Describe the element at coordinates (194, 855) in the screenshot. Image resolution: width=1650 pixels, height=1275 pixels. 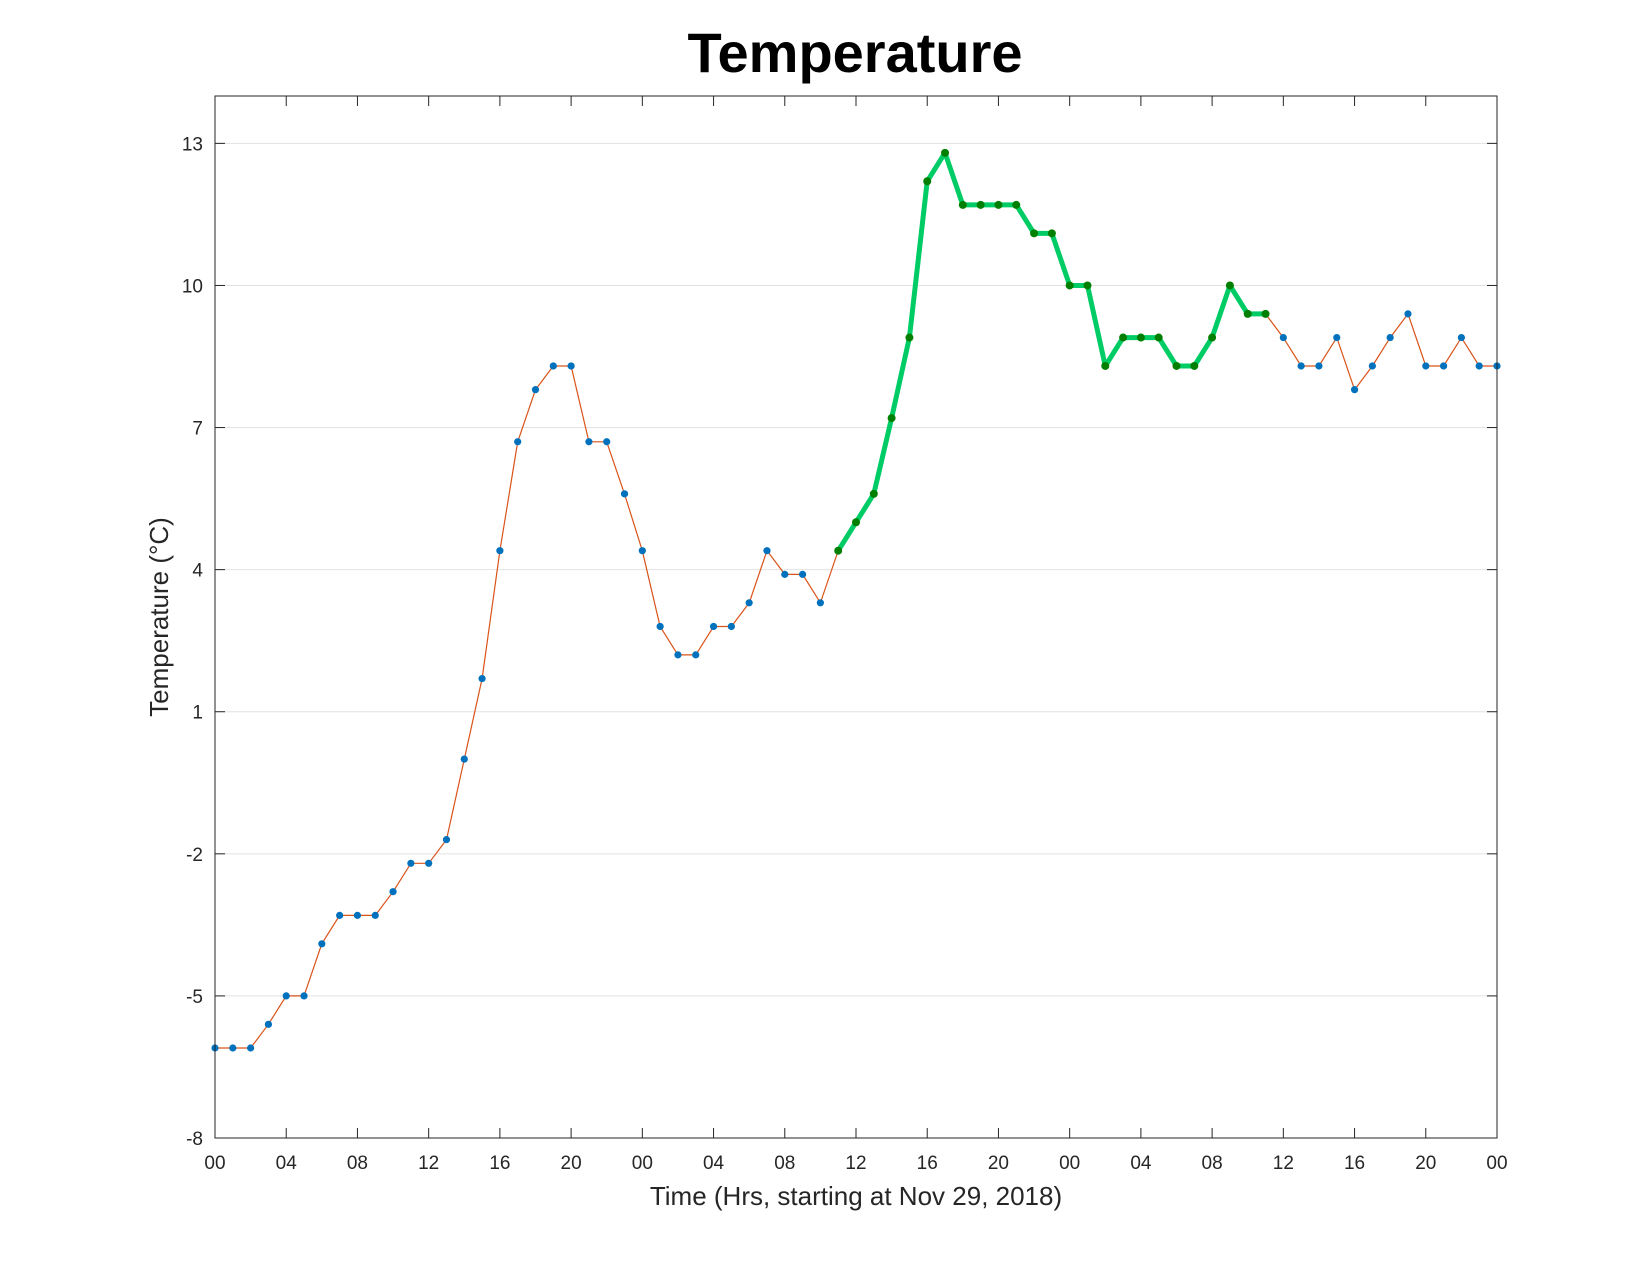
I see `y-tick-label: -2` at that location.